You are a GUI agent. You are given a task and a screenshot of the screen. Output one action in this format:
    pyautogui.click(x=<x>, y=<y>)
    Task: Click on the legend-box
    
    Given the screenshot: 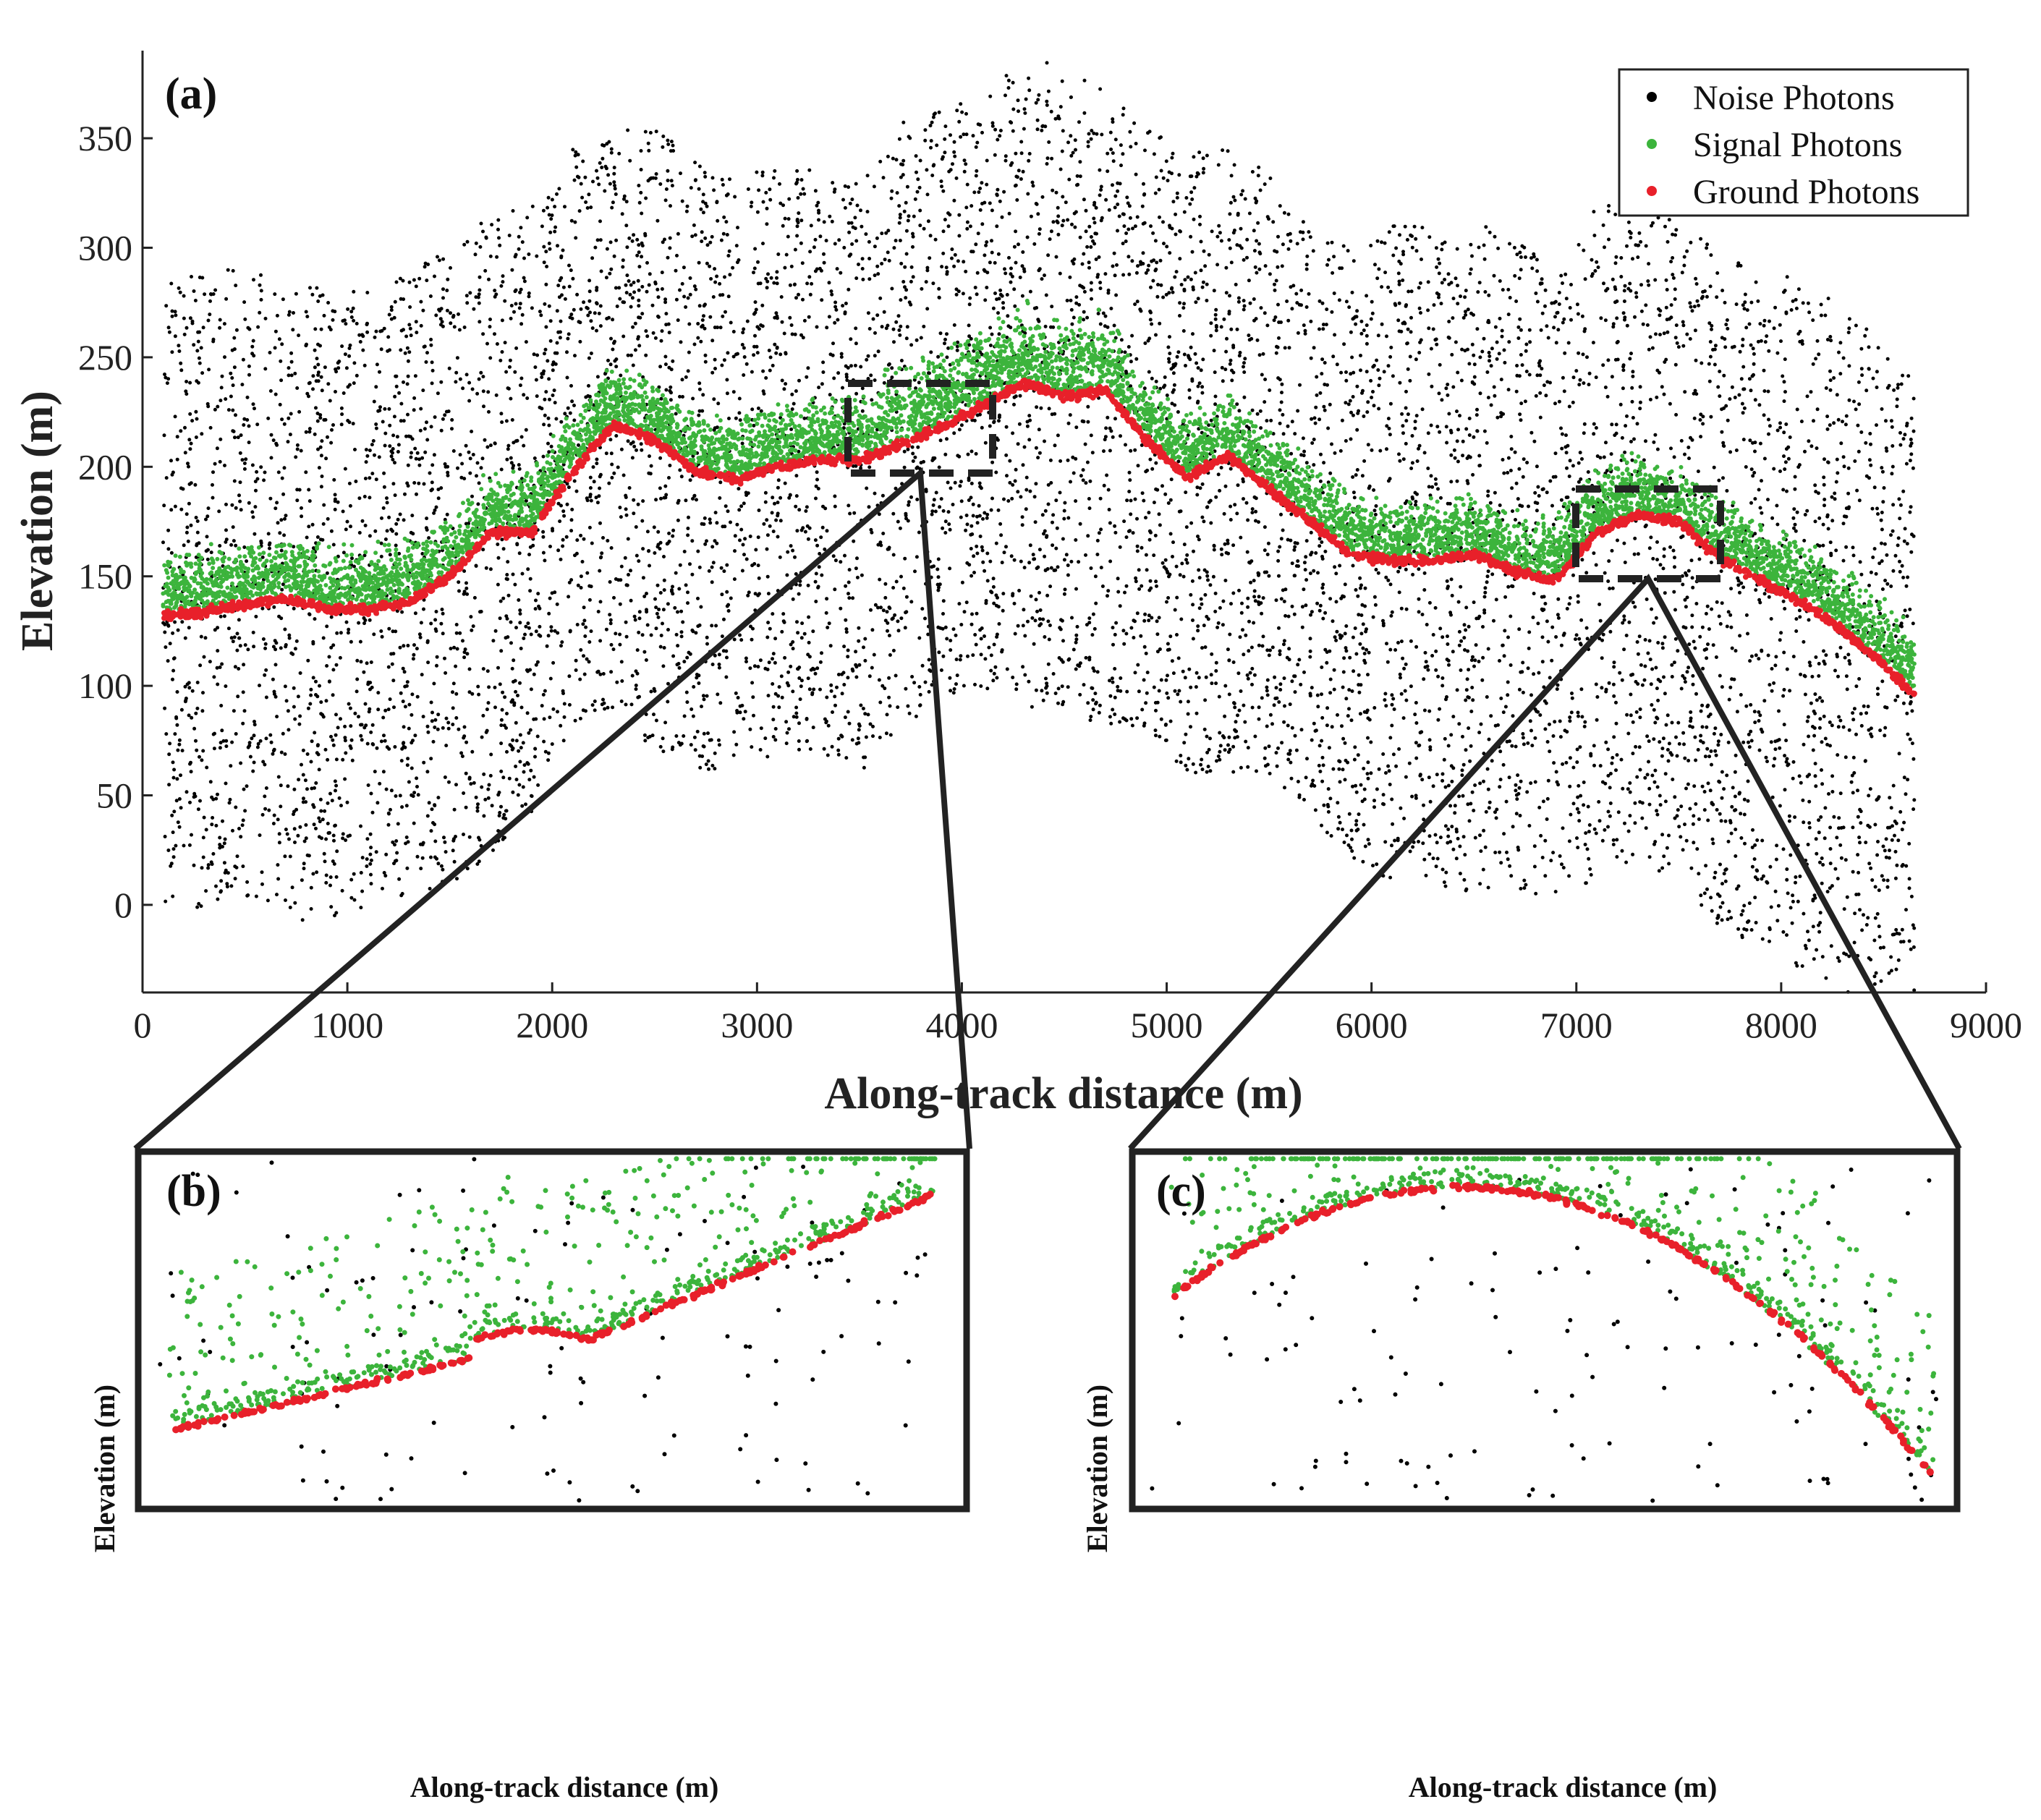 What is the action you would take?
    pyautogui.click(x=1793, y=142)
    